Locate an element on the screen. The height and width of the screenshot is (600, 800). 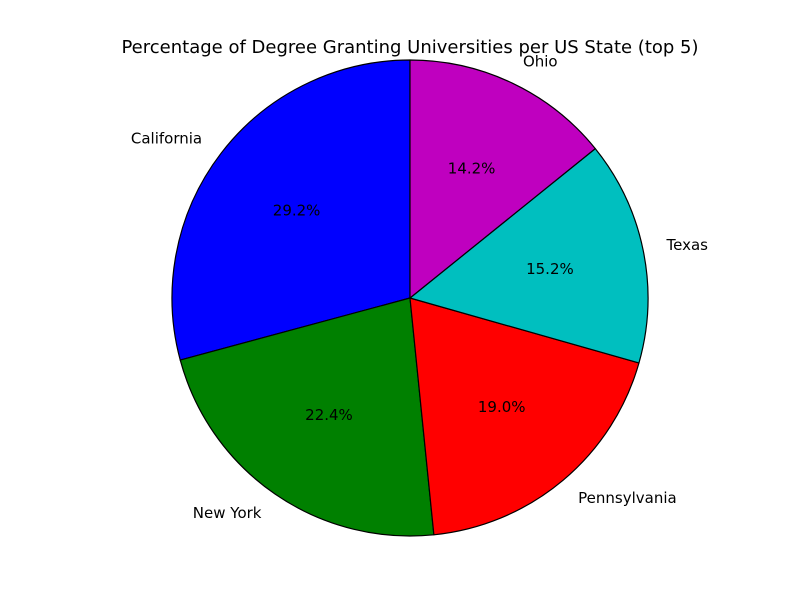
pie-slice-new-york is located at coordinates (307, 417).